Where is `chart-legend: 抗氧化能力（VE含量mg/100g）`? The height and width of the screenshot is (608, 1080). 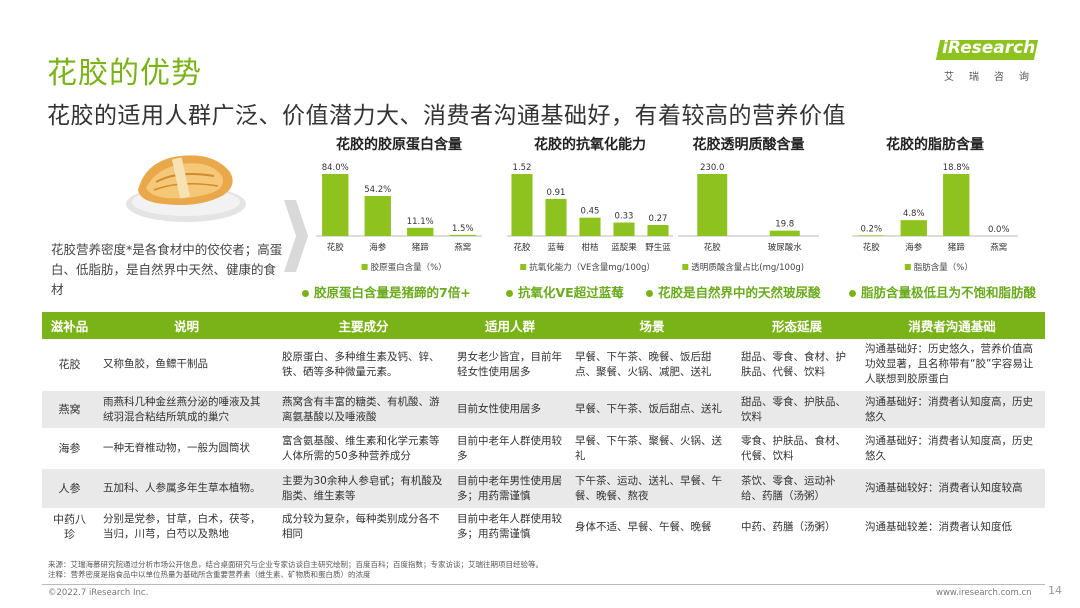
chart-legend: 抗氧化能力（VE含量mg/100g） is located at coordinates (587, 267).